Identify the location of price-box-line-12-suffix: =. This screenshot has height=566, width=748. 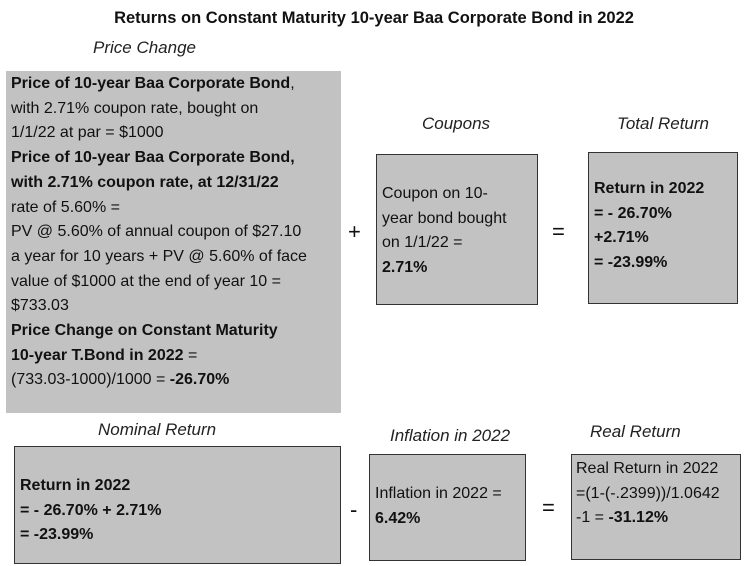
(190, 355).